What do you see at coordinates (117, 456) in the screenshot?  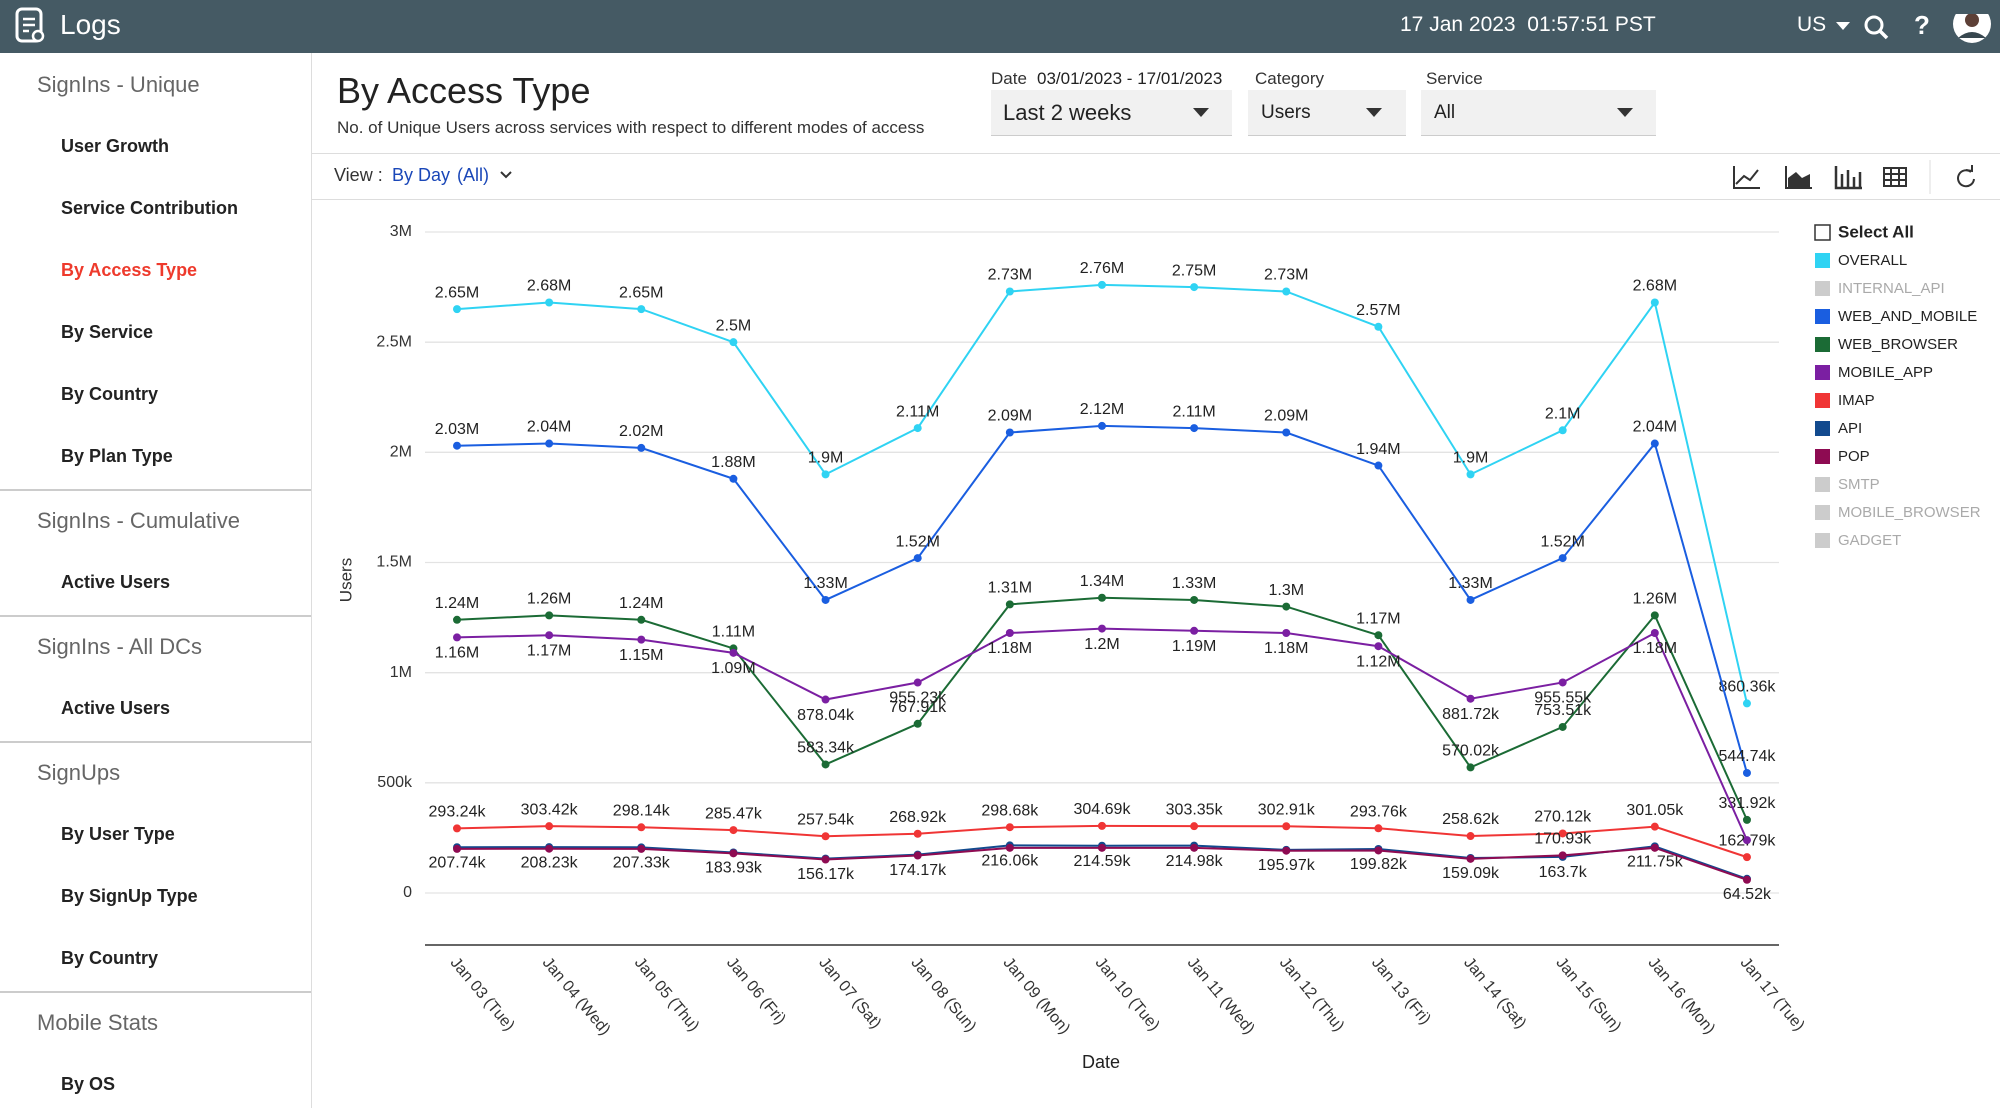 I see `nav-item: By Plan Type` at bounding box center [117, 456].